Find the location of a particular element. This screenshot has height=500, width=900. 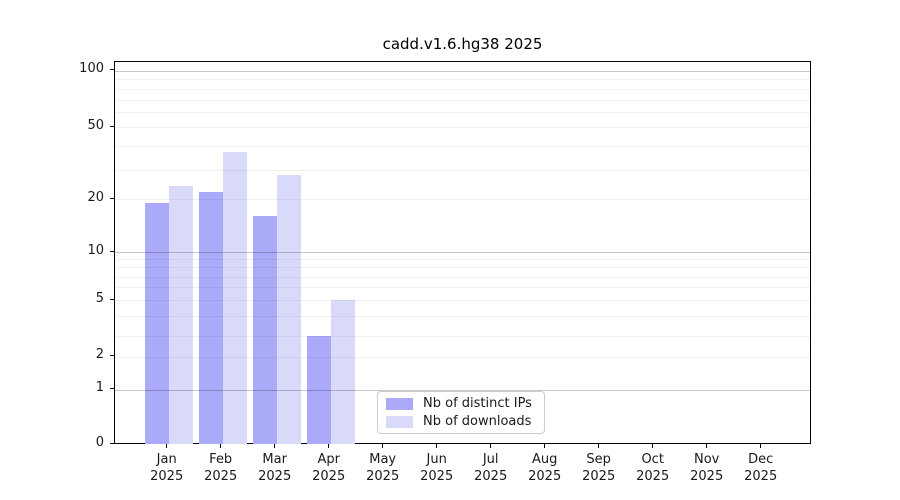

legend-swatch-distinct-ips is located at coordinates (399, 403).